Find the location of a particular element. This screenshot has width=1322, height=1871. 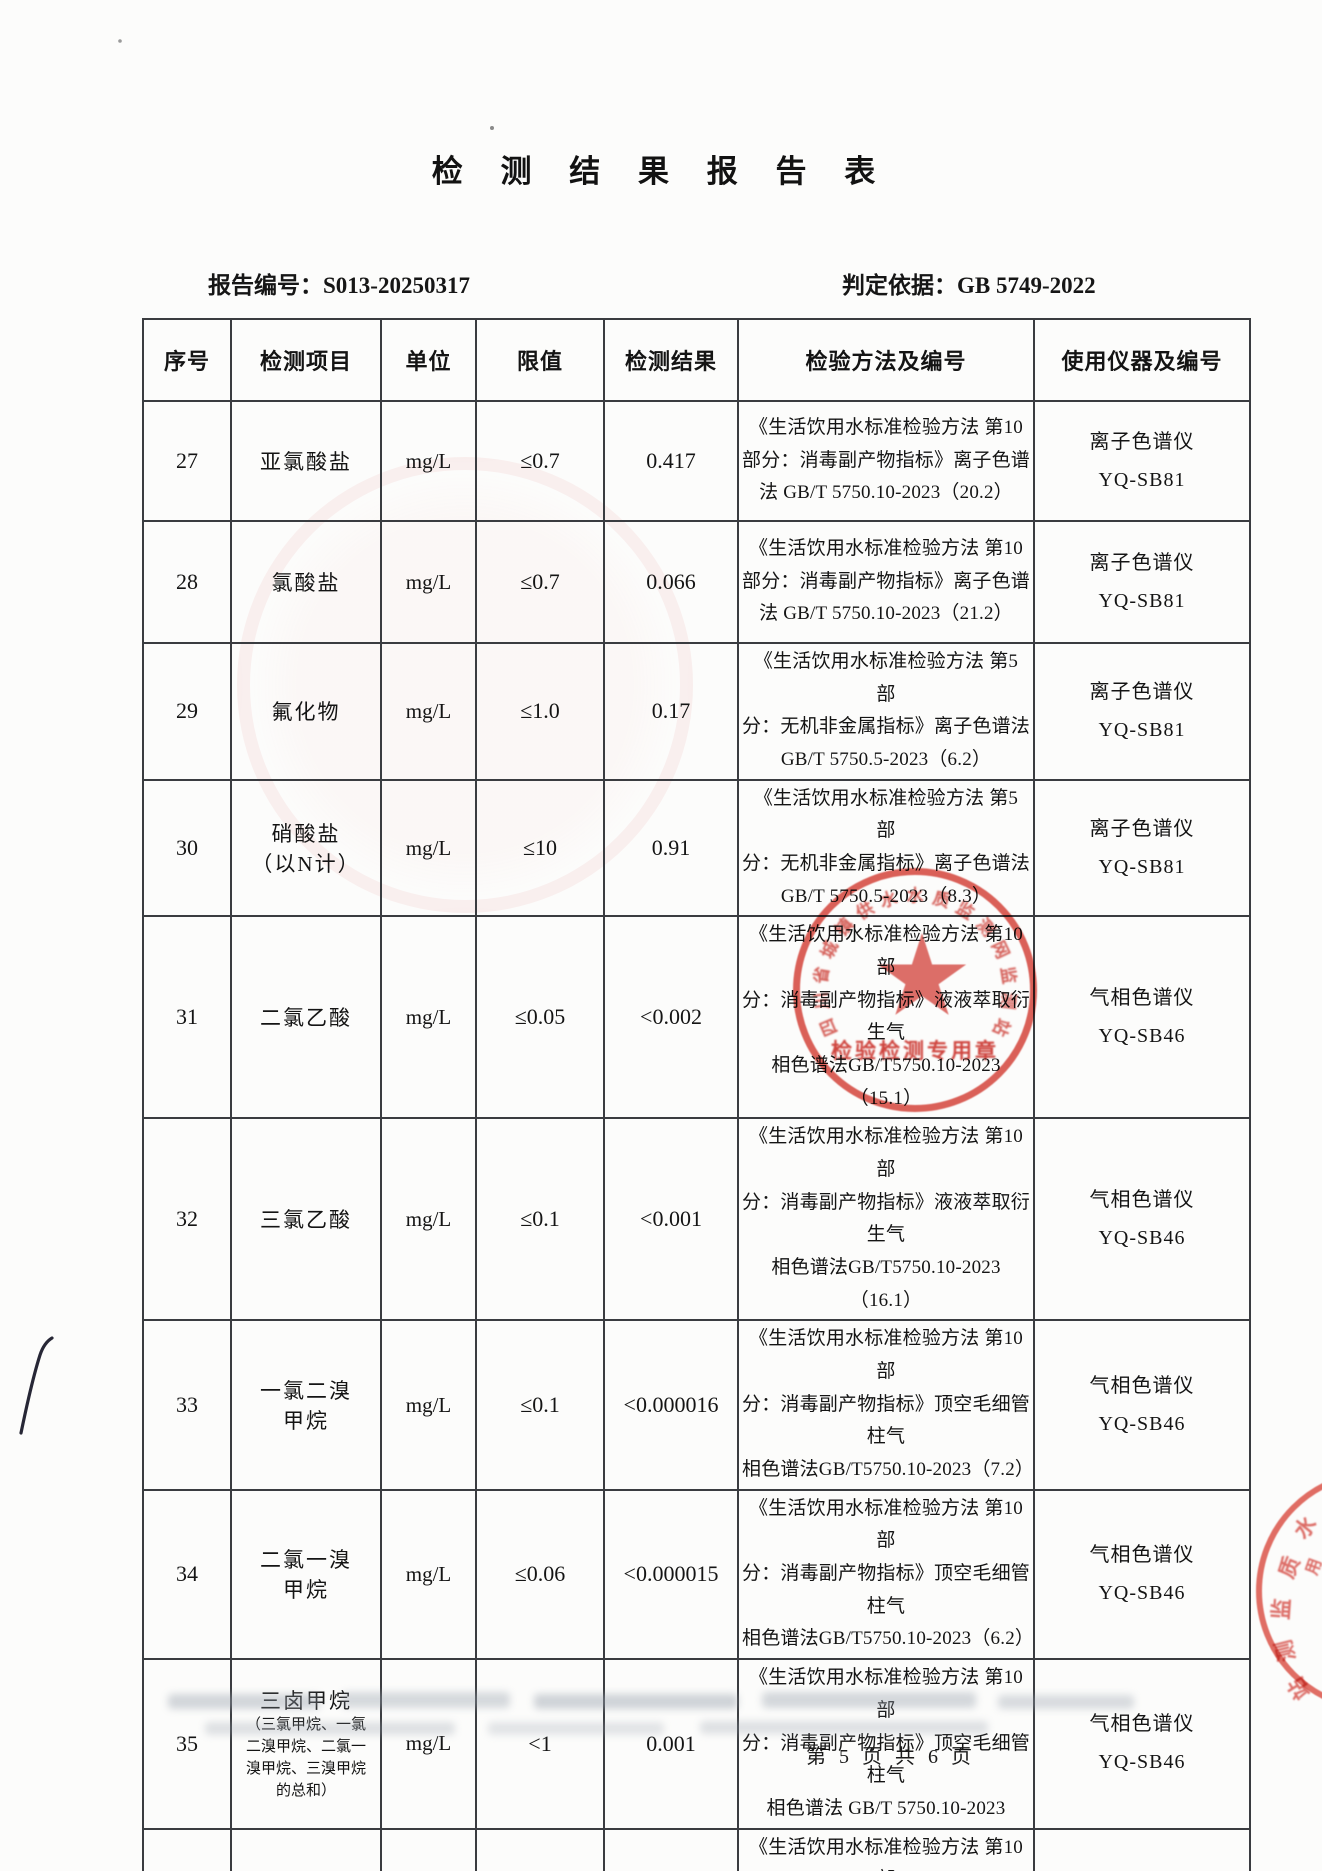

report-number-label: 报告编号： is located at coordinates (265, 285).